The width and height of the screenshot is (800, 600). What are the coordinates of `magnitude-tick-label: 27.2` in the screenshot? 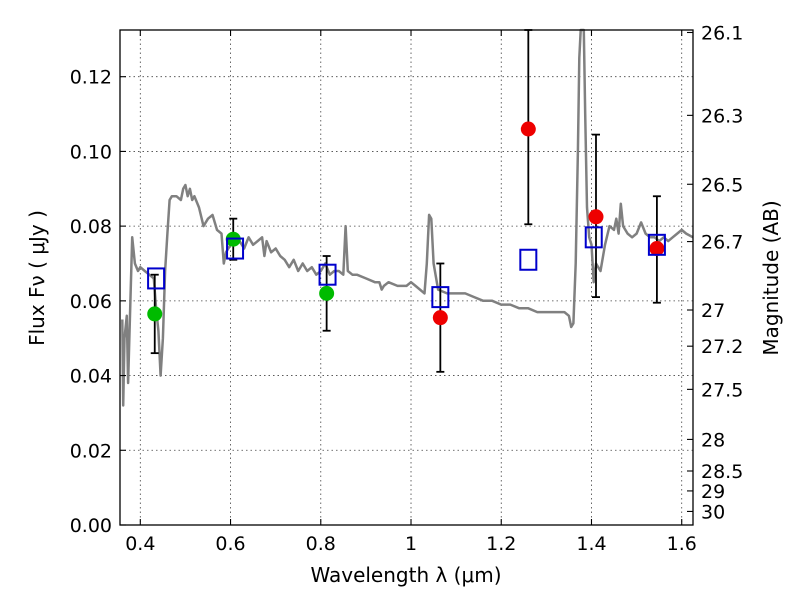 It's located at (722, 347).